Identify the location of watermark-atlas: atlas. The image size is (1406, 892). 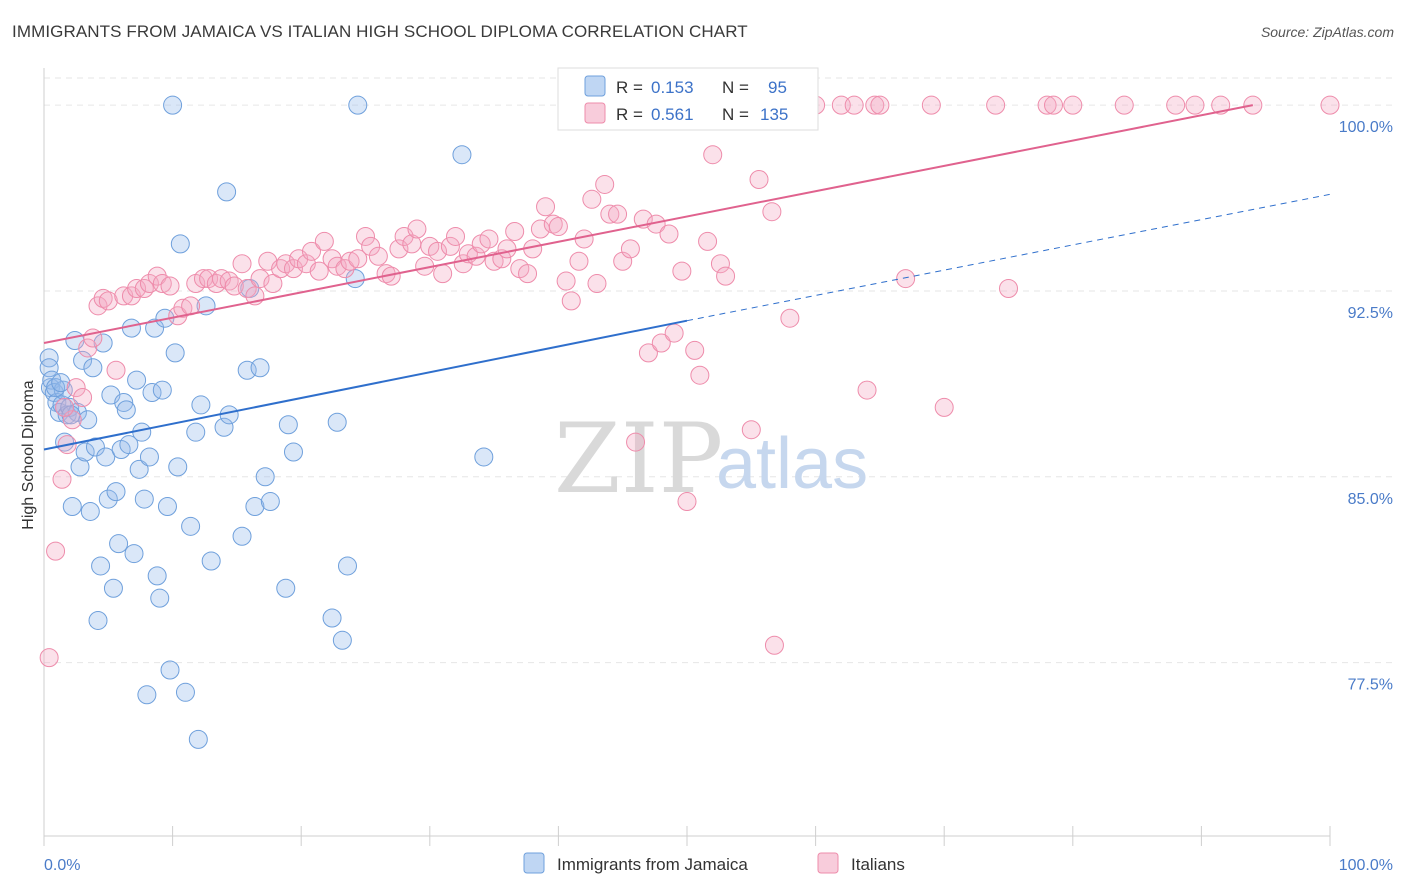
(792, 464).